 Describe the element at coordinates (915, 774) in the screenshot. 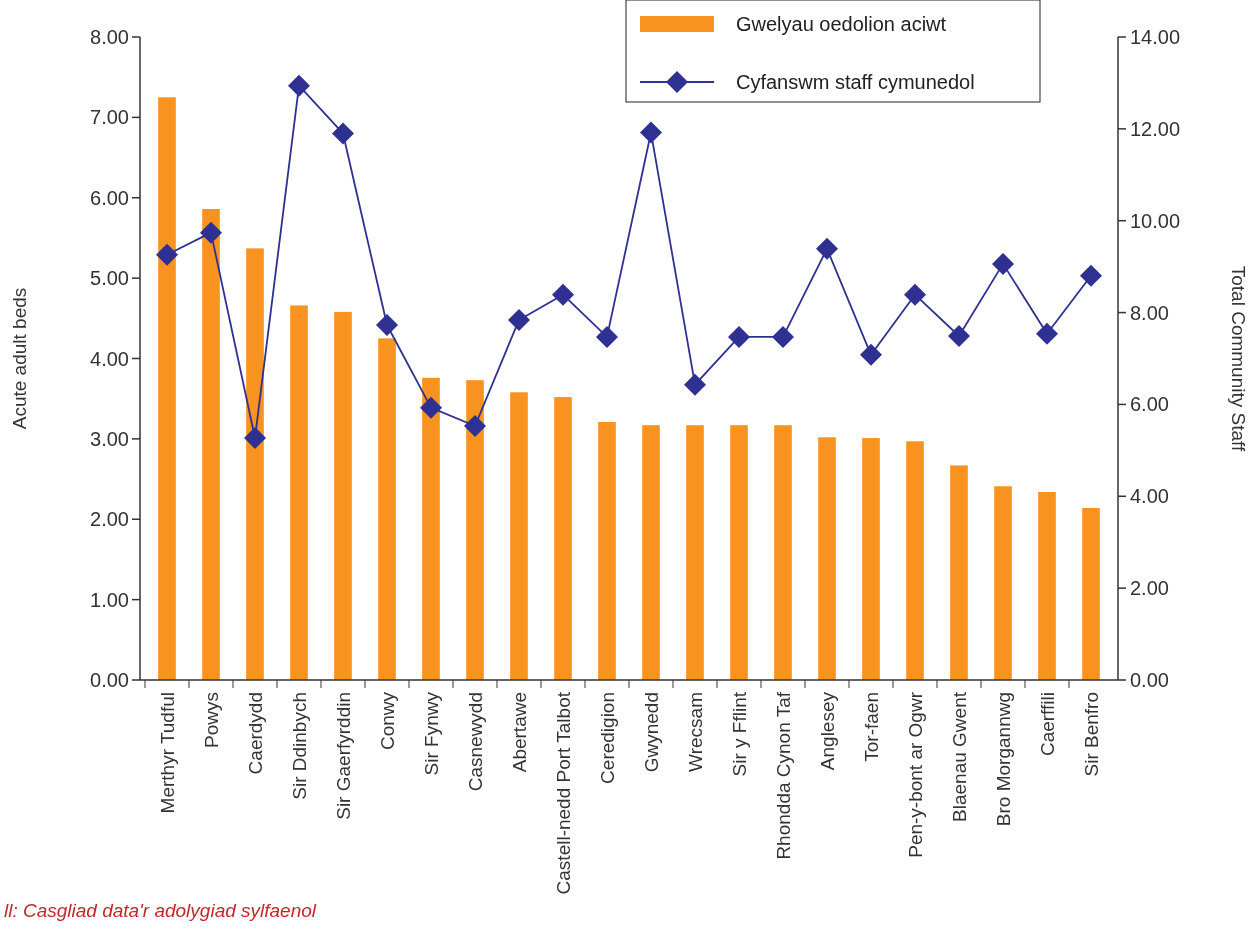

I see `x-tick-label: Pen-y-bont ar Ogwr` at that location.